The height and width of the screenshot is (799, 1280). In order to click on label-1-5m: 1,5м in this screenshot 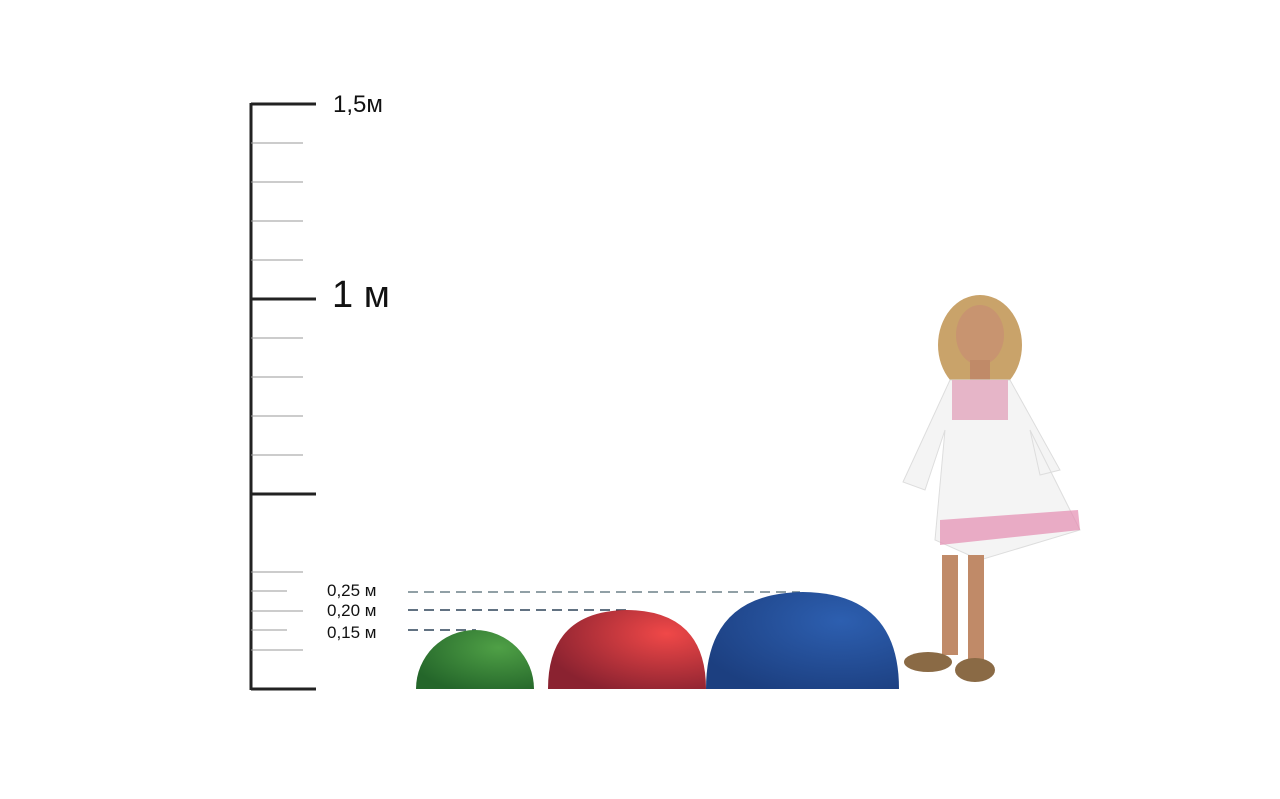, I will do `click(358, 104)`.